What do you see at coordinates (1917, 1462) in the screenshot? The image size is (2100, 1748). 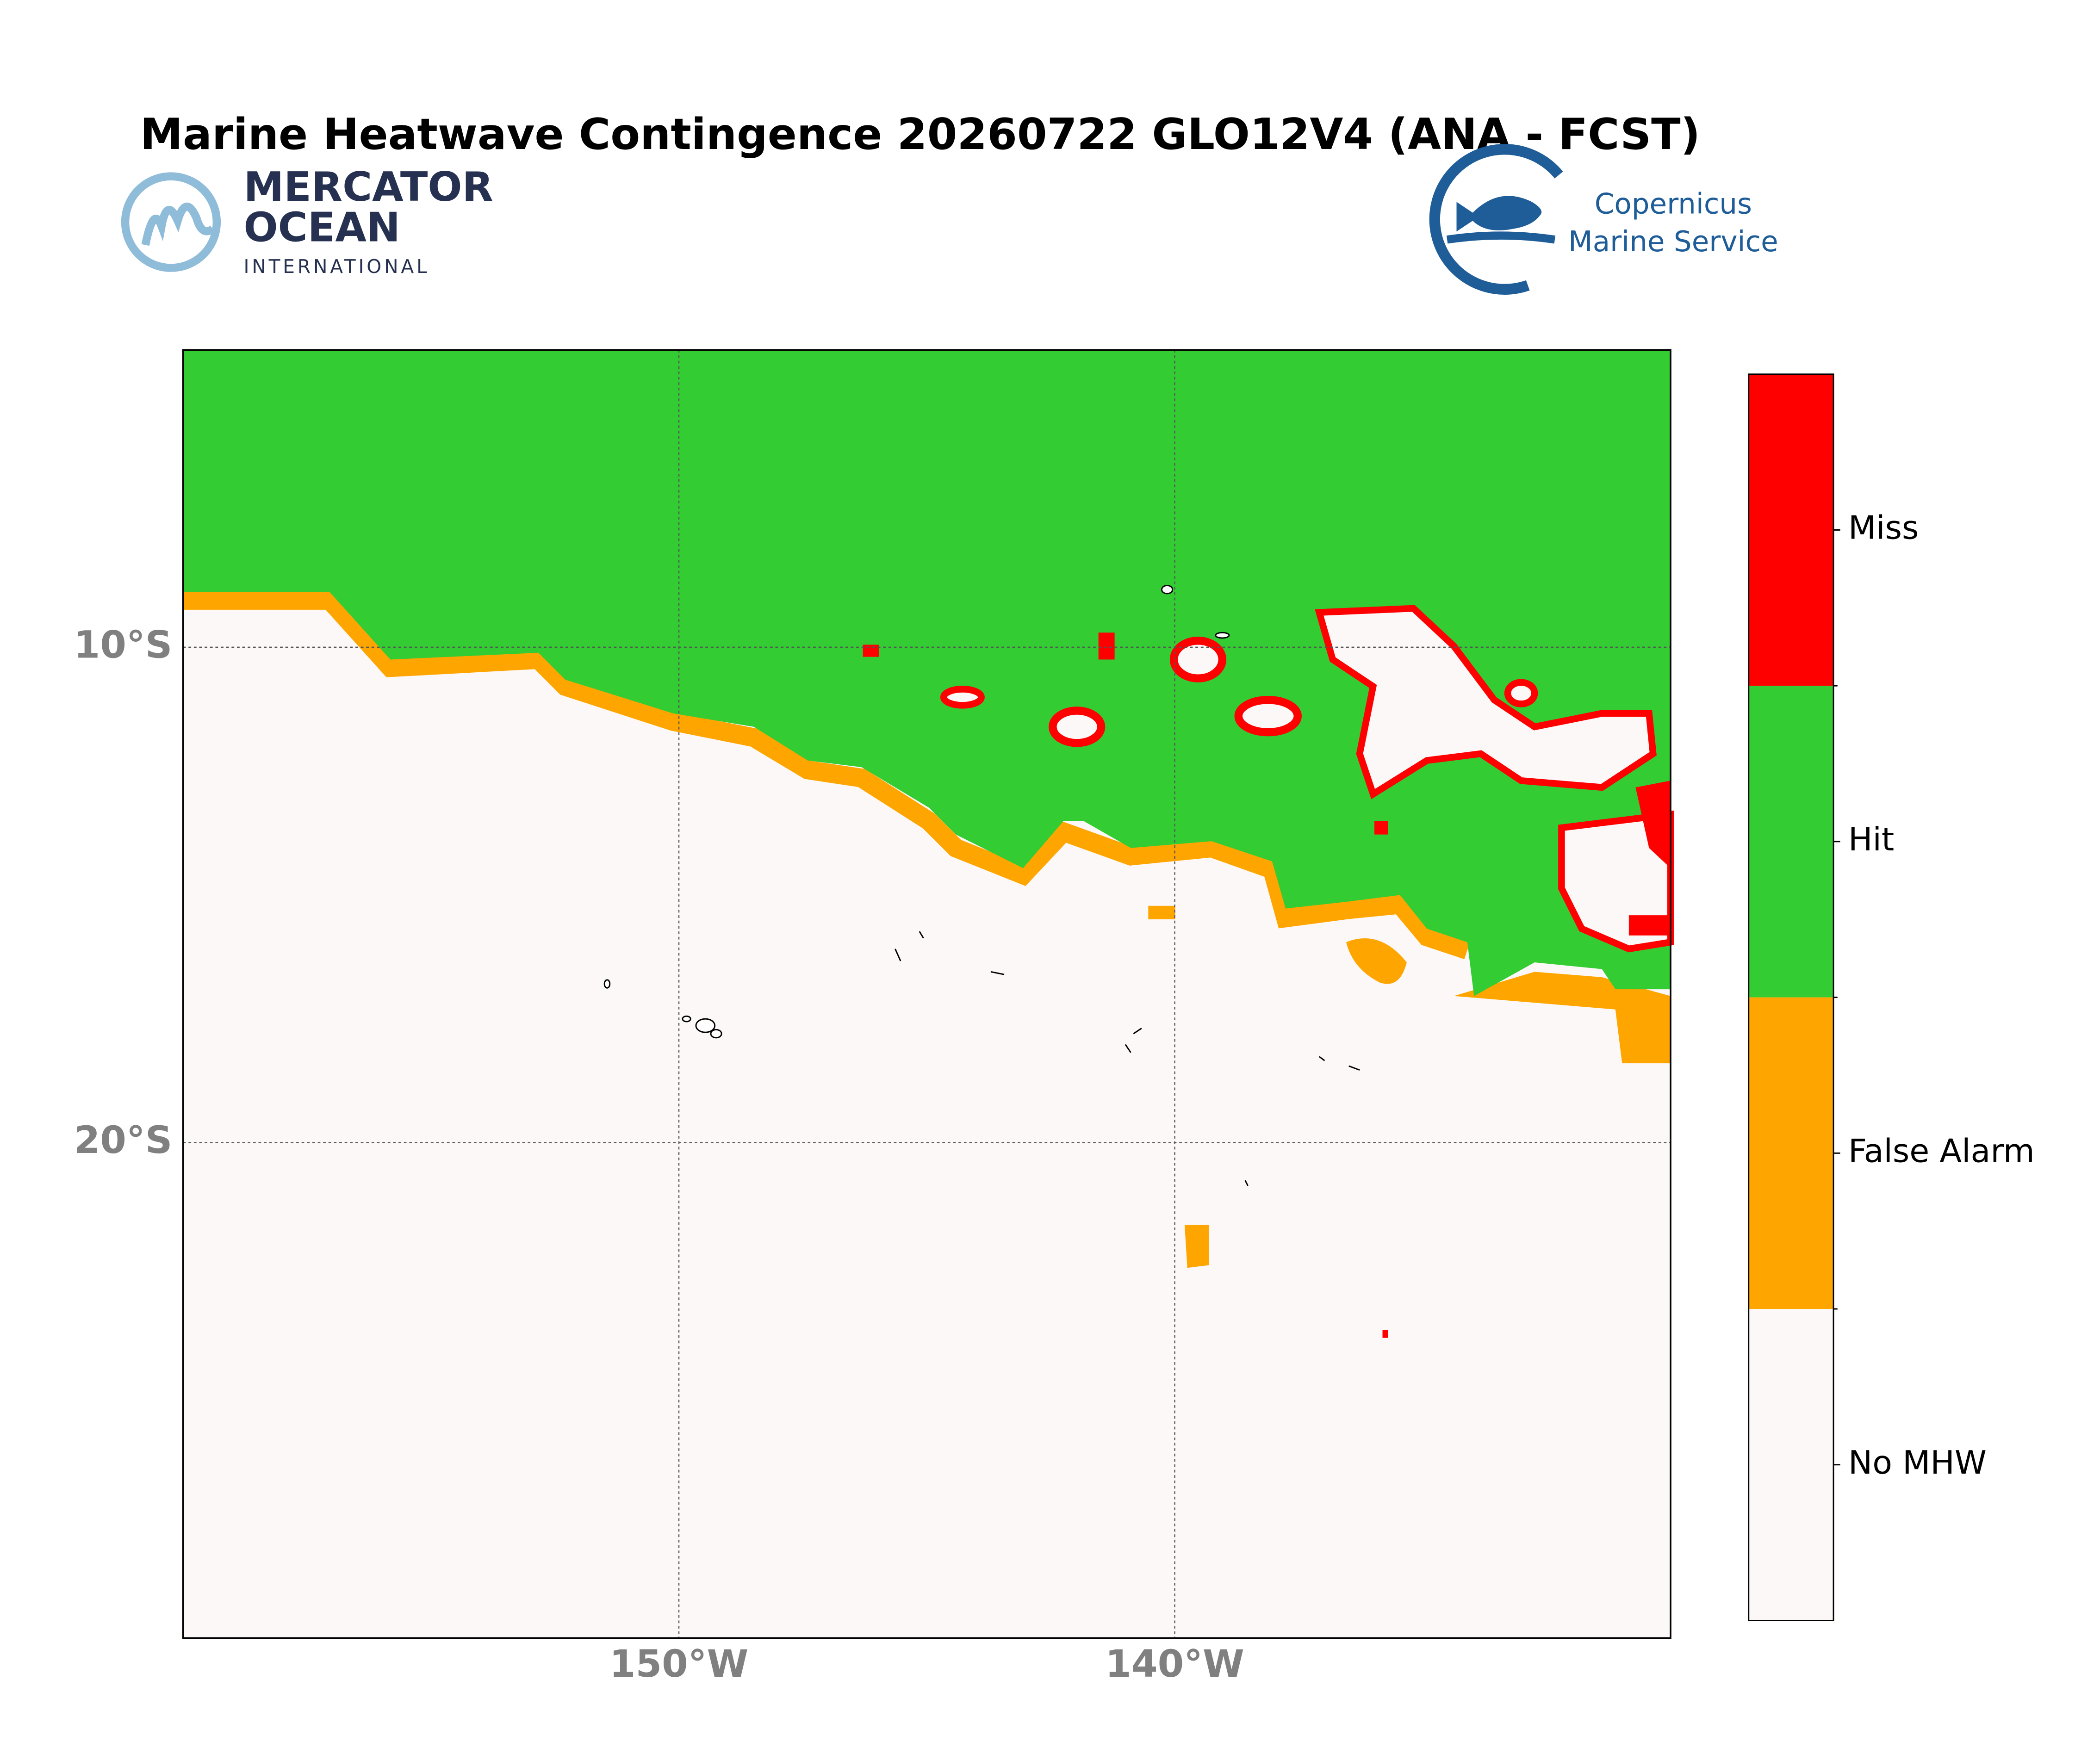 I see `legend-label: No MHW` at bounding box center [1917, 1462].